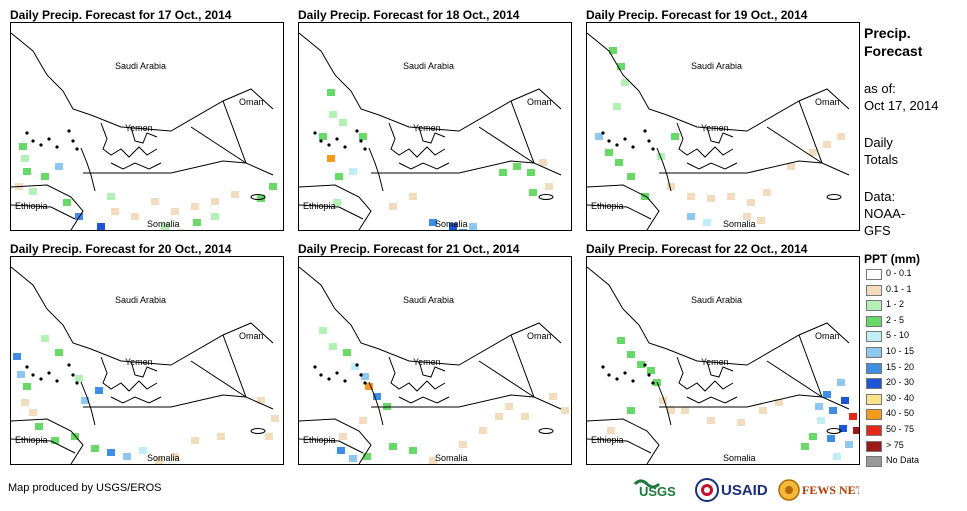 The image size is (967, 511). I want to click on legend-label: 1 - 2, so click(895, 304).